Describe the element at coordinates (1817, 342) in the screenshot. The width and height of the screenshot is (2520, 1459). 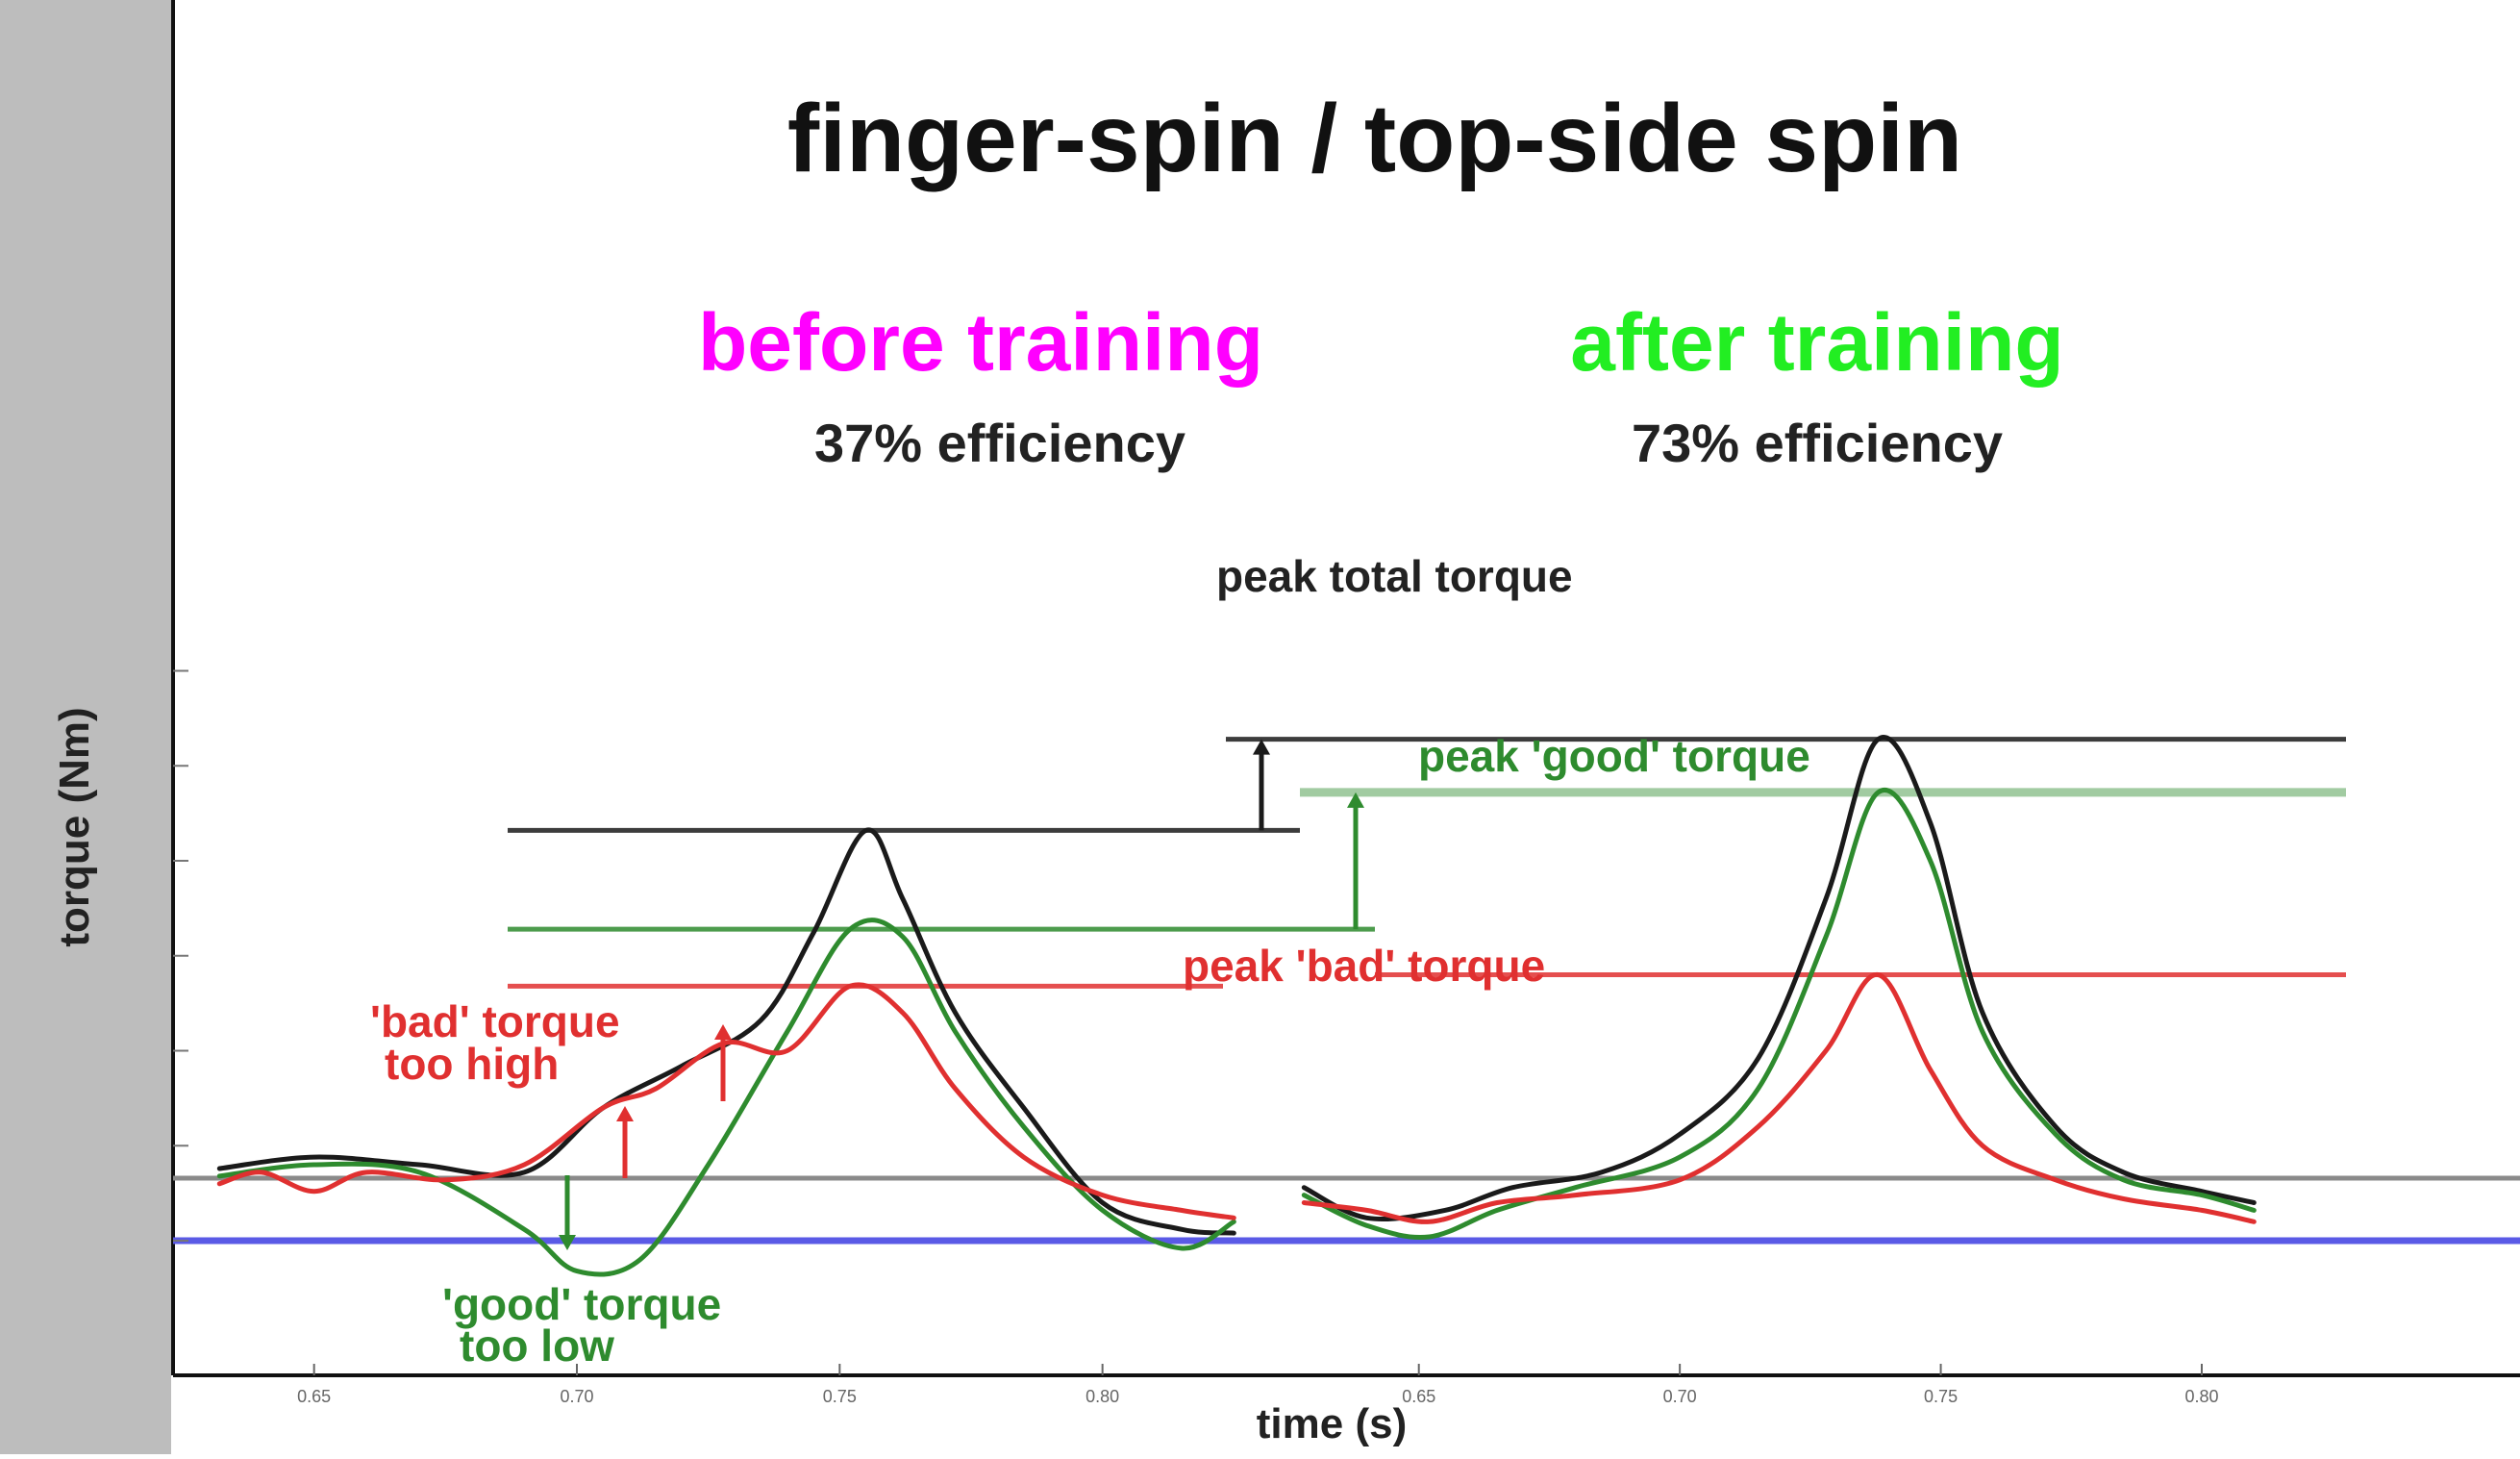
I see `panel-heading-after: after training` at that location.